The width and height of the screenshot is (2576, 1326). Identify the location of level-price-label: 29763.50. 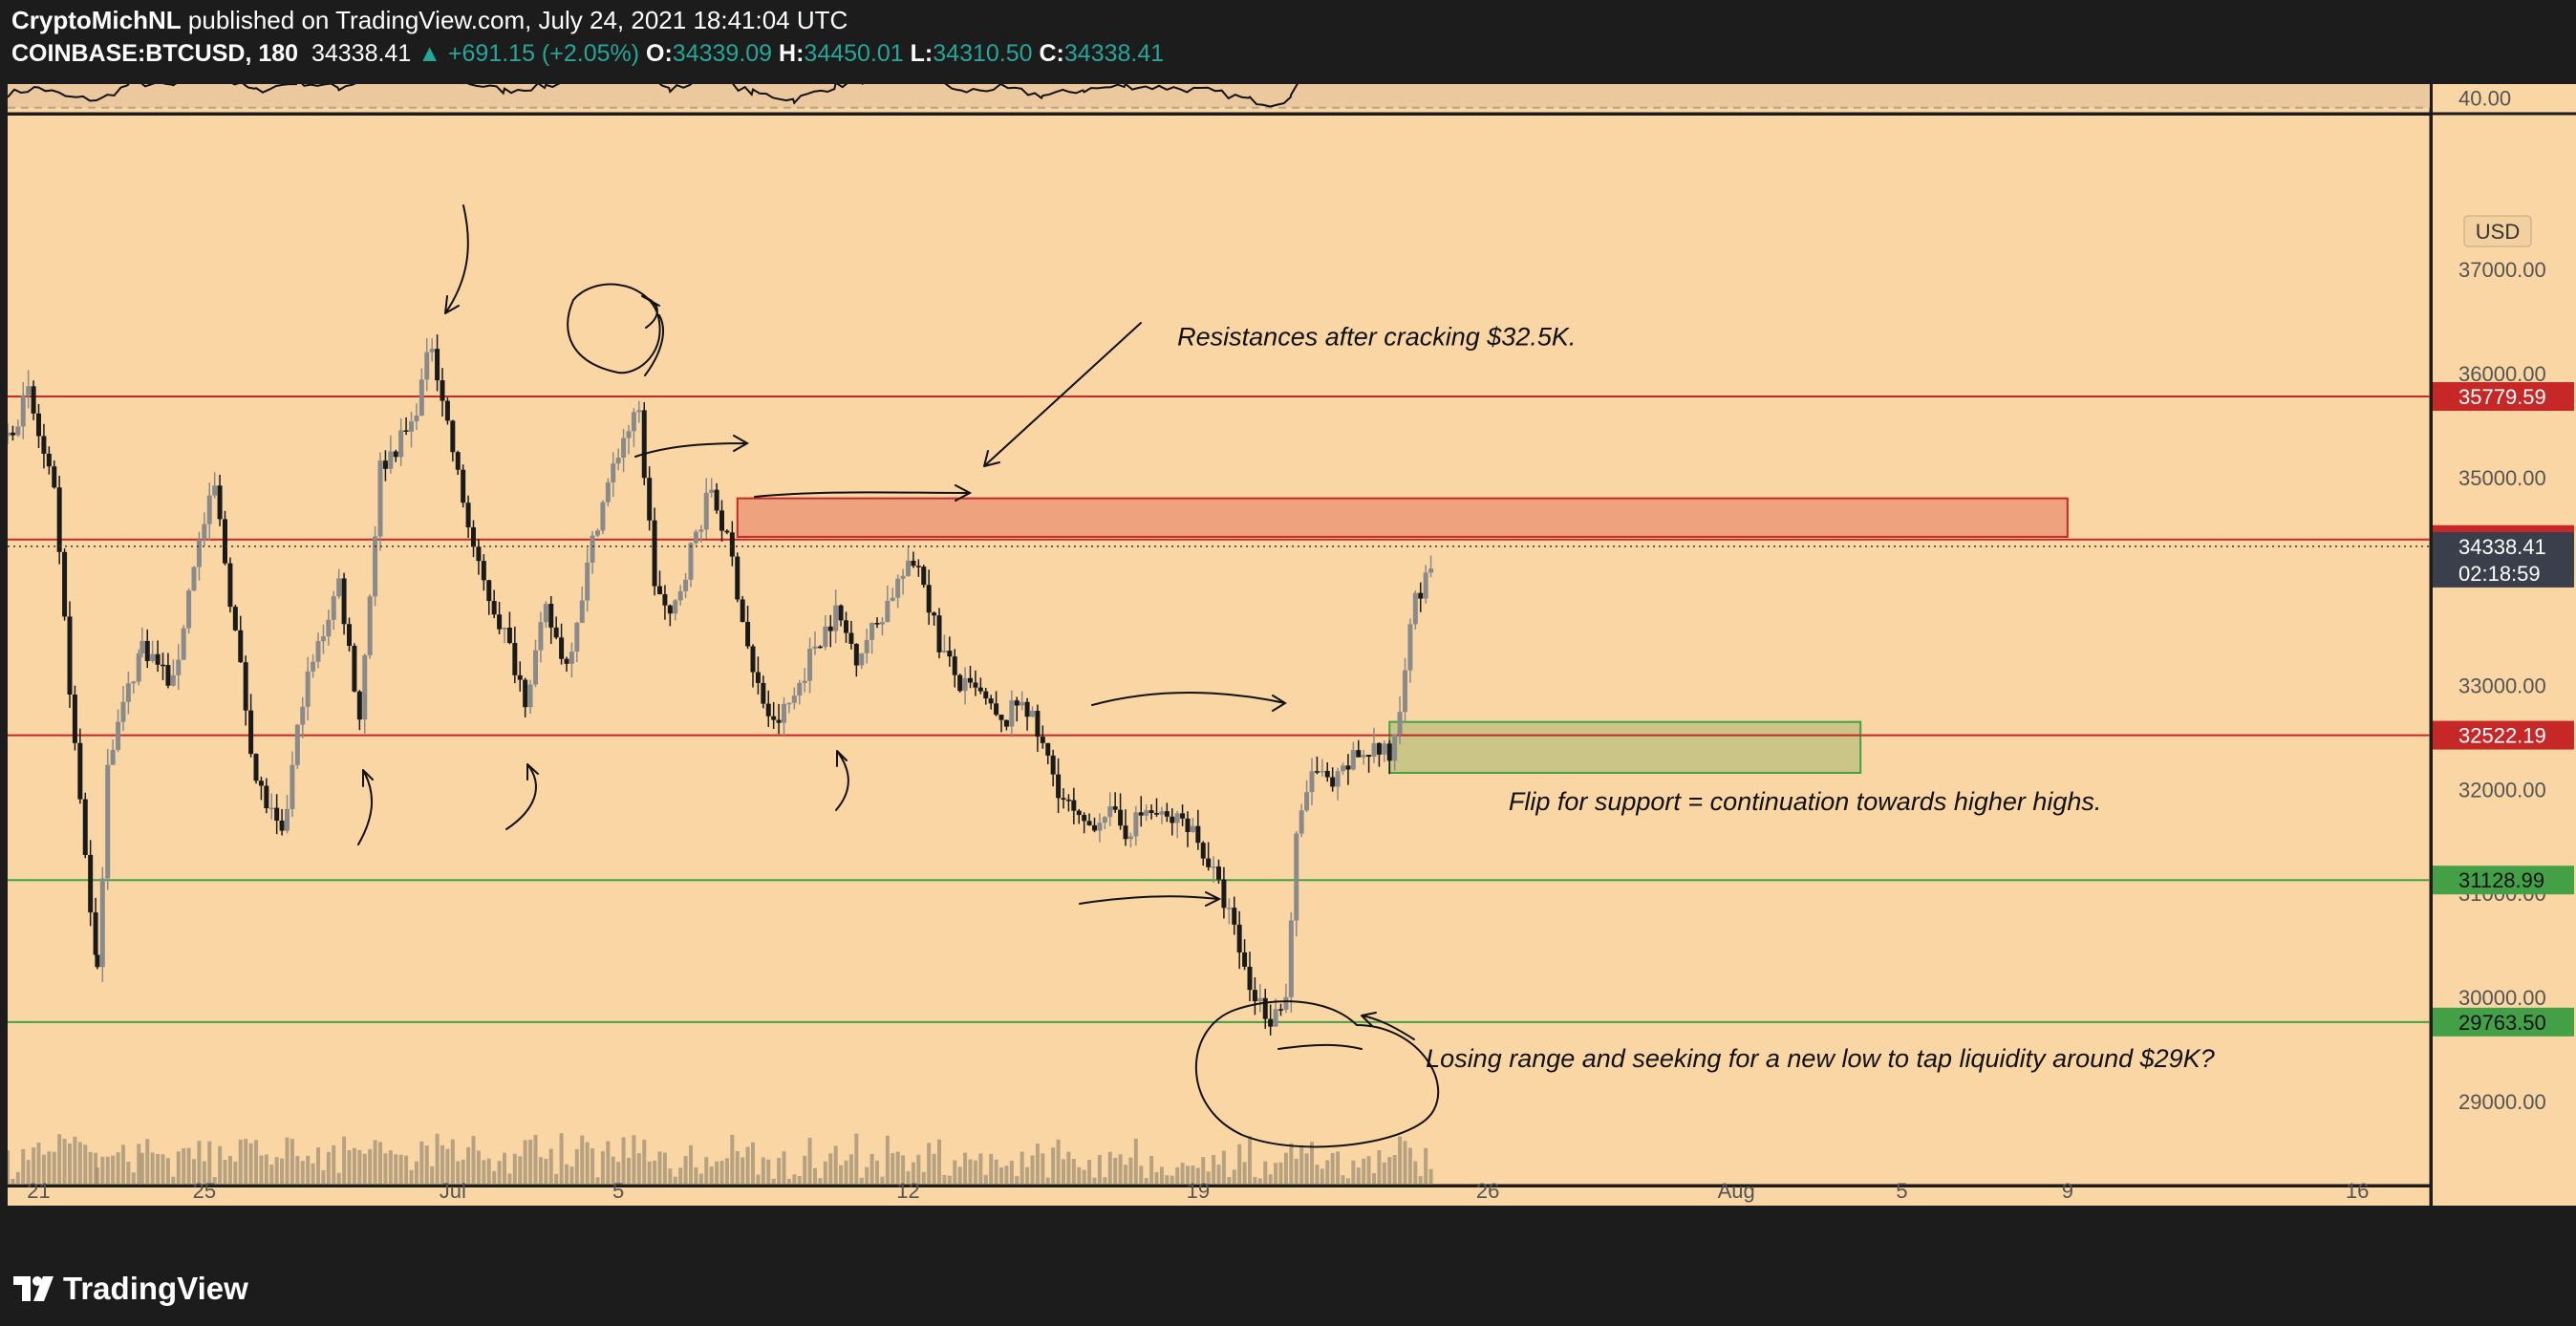
(2502, 1023).